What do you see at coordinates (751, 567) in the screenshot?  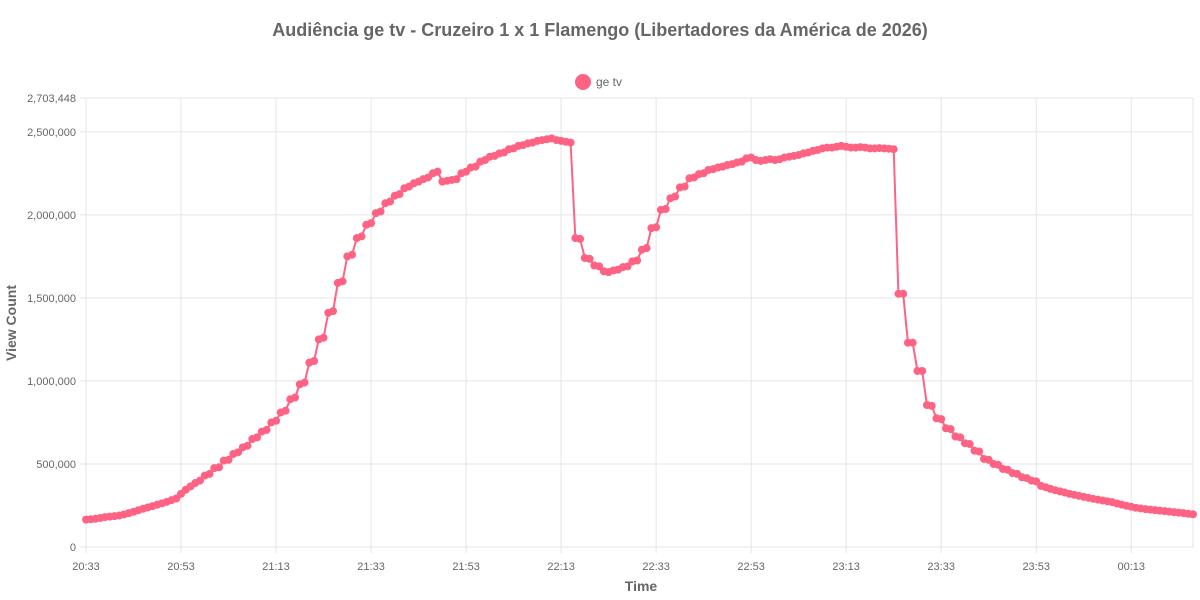 I see `x-tick-label: 22:53` at bounding box center [751, 567].